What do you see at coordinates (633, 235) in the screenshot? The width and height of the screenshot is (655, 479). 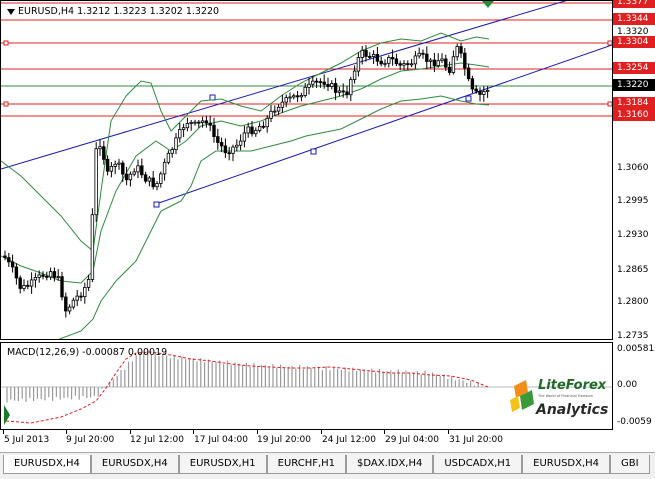 I see `price-label: 1.2930` at bounding box center [633, 235].